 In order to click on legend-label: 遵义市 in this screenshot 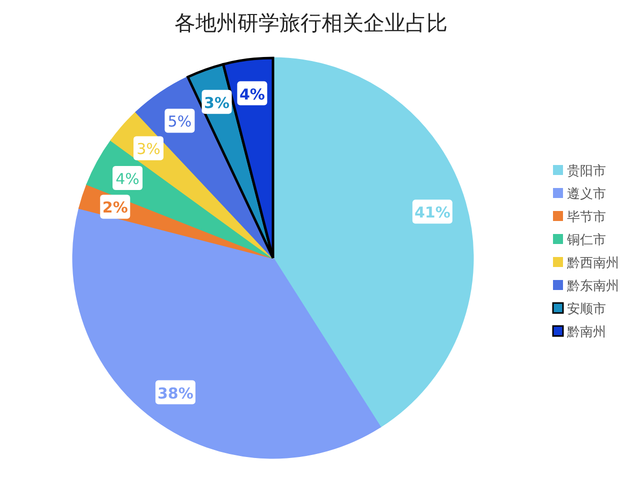, I will do `click(586, 194)`.